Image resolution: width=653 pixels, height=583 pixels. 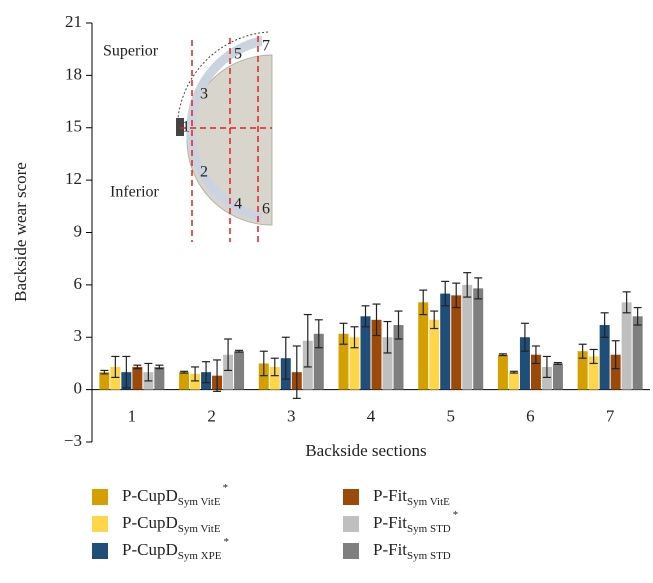 What do you see at coordinates (204, 94) in the screenshot?
I see `inset-label: 3` at bounding box center [204, 94].